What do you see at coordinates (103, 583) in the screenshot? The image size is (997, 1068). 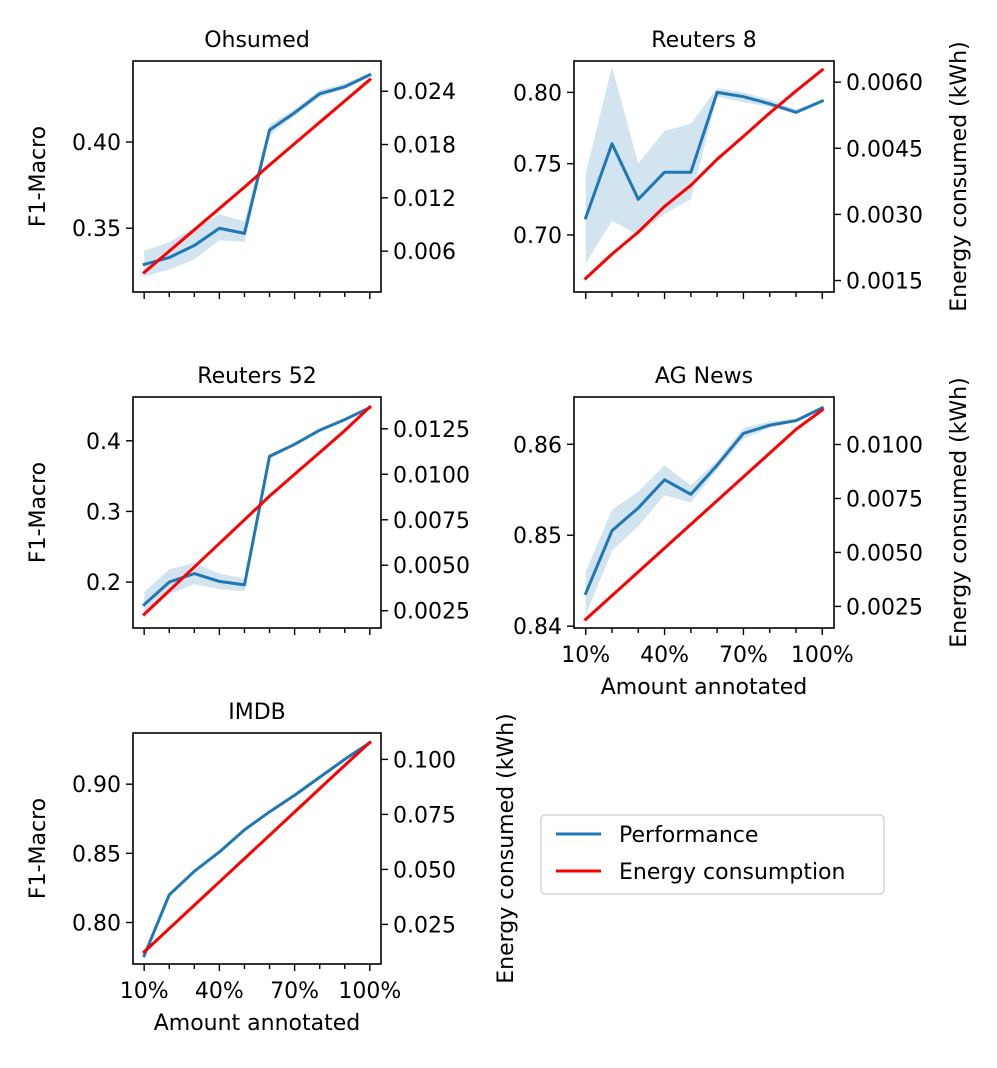 I see `y-tick-label: 0.2` at bounding box center [103, 583].